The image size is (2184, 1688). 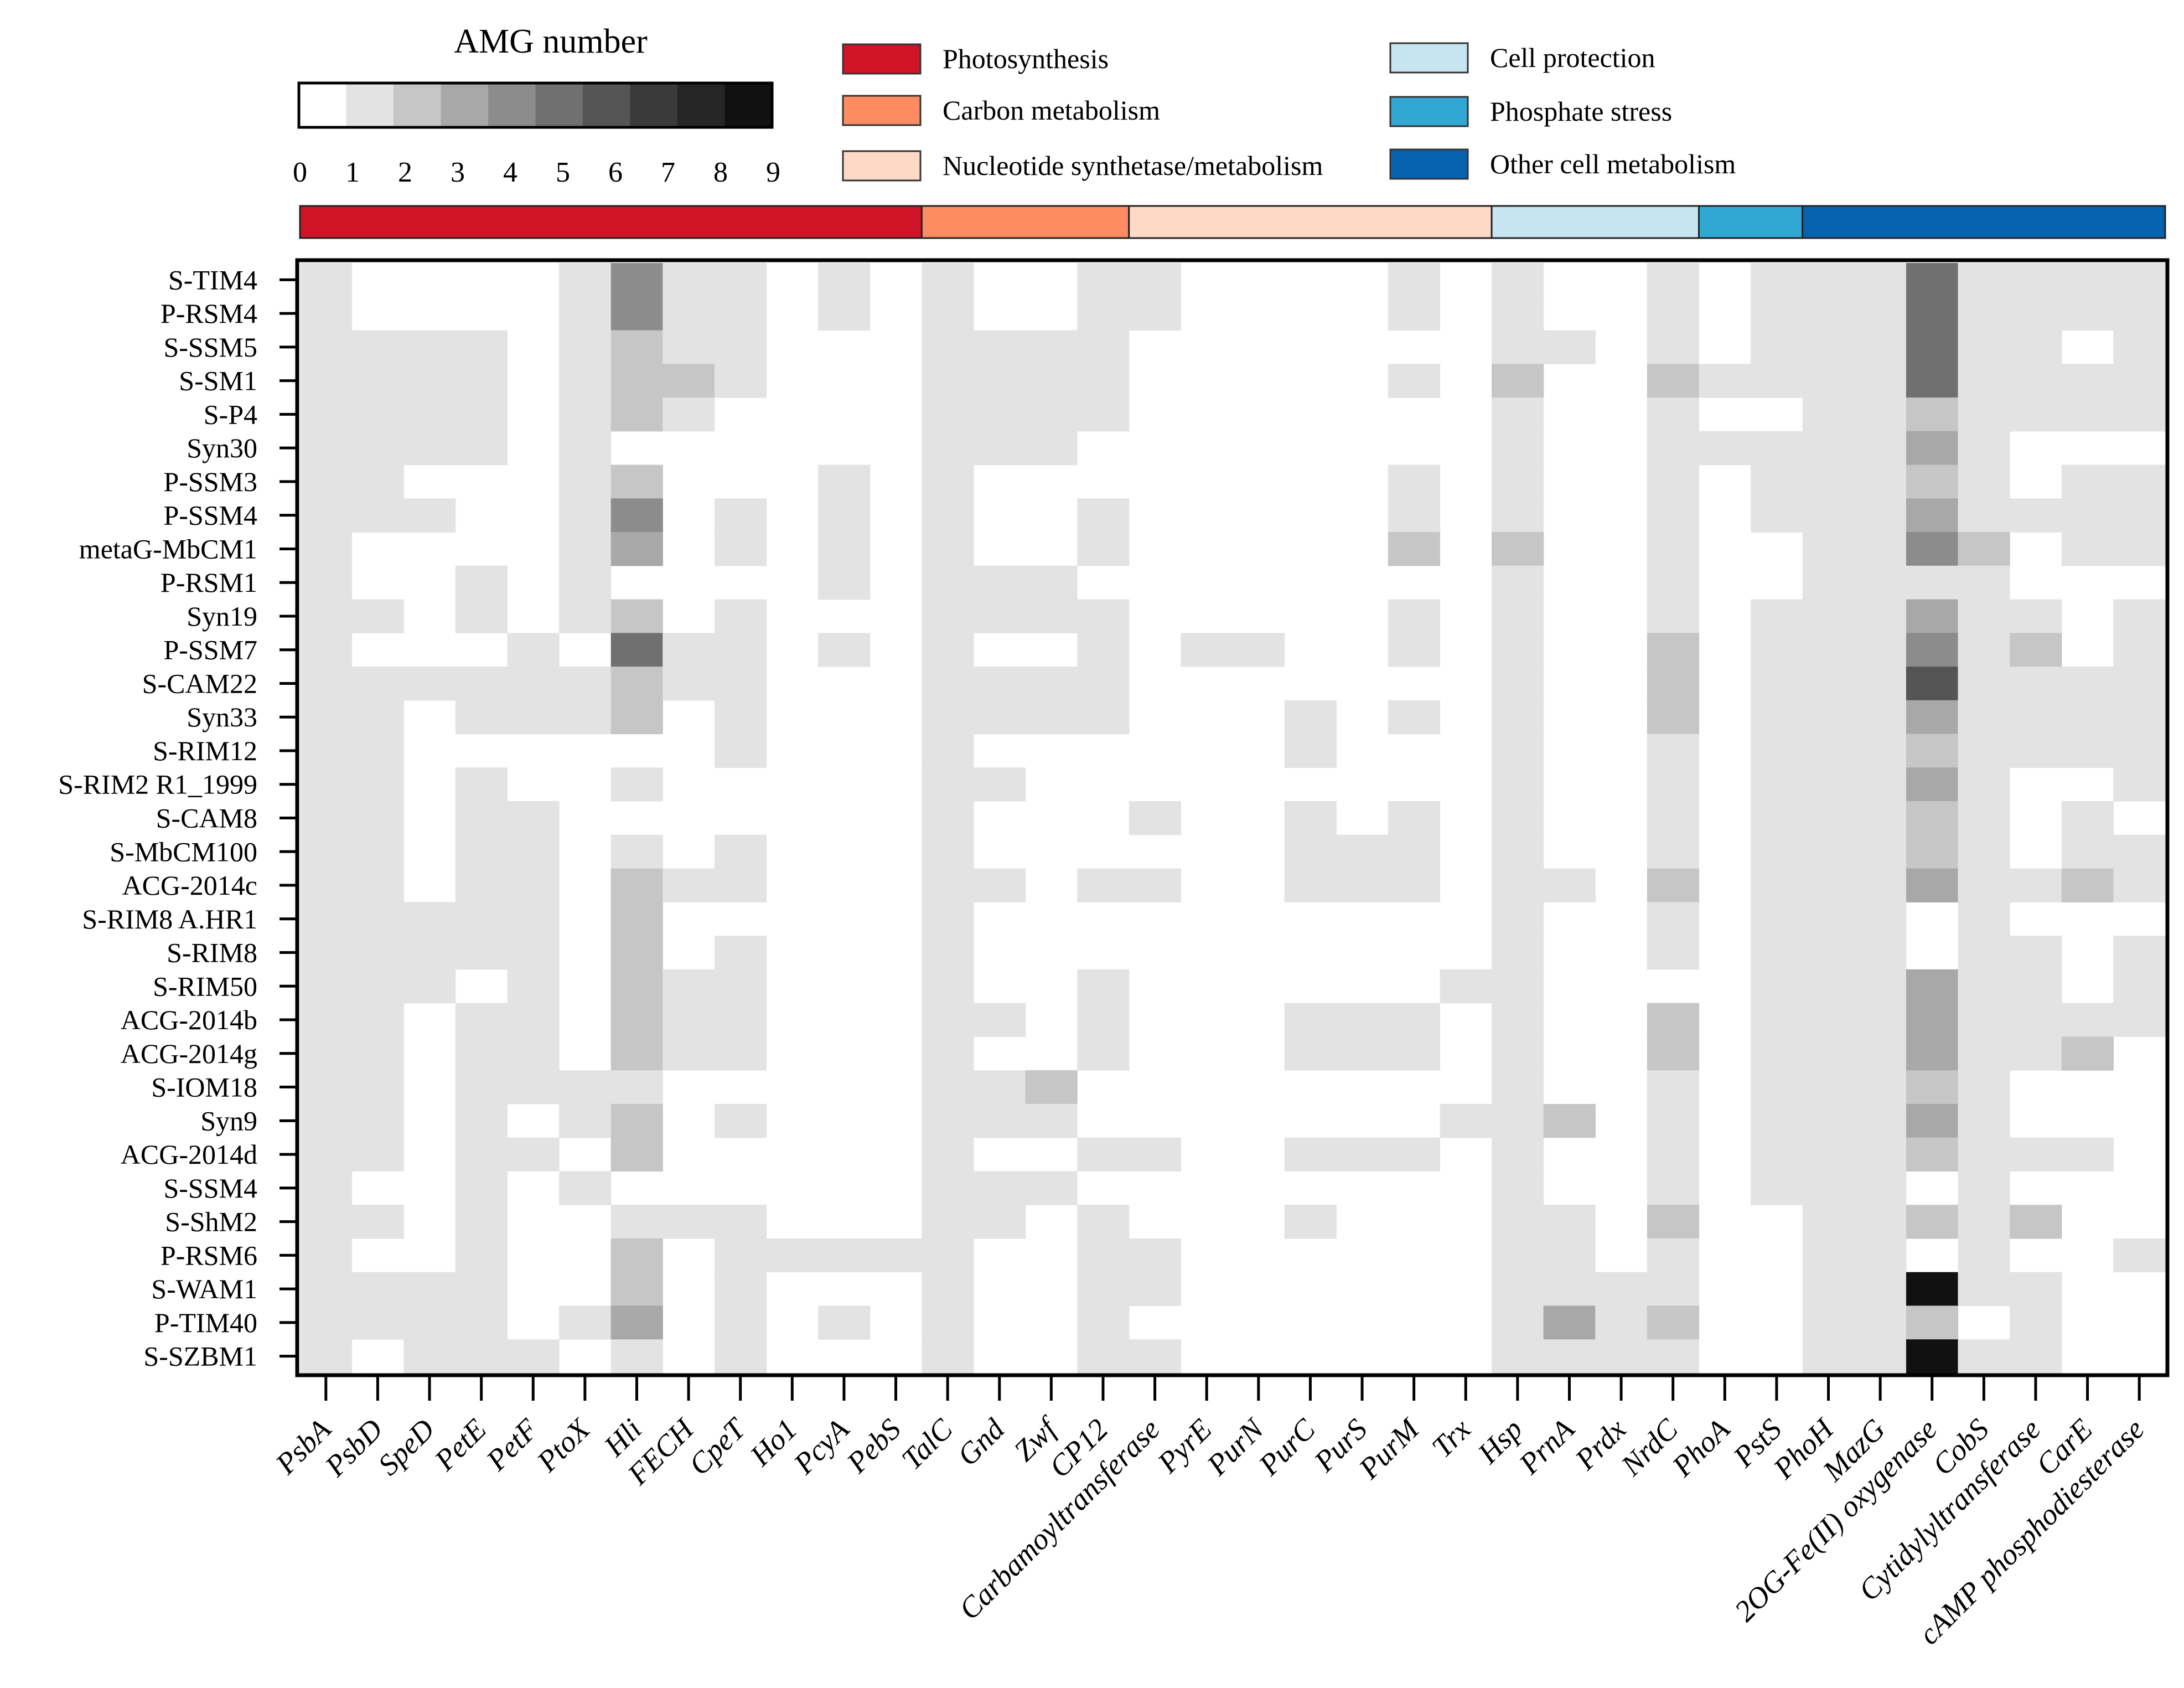 I want to click on row-label: S-RIM8, so click(x=212, y=952).